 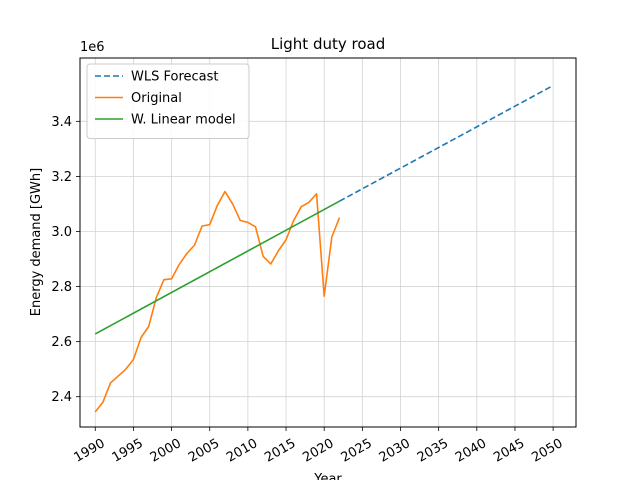 What do you see at coordinates (175, 77) in the screenshot?
I see `legend-label: WLS Forecast` at bounding box center [175, 77].